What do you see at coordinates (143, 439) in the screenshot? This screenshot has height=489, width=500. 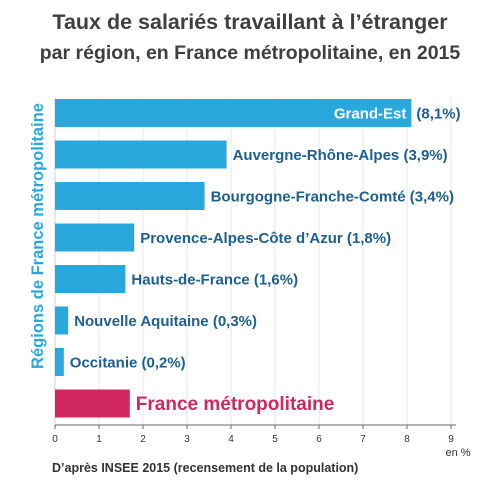 I see `x-tick-label-2: 2` at bounding box center [143, 439].